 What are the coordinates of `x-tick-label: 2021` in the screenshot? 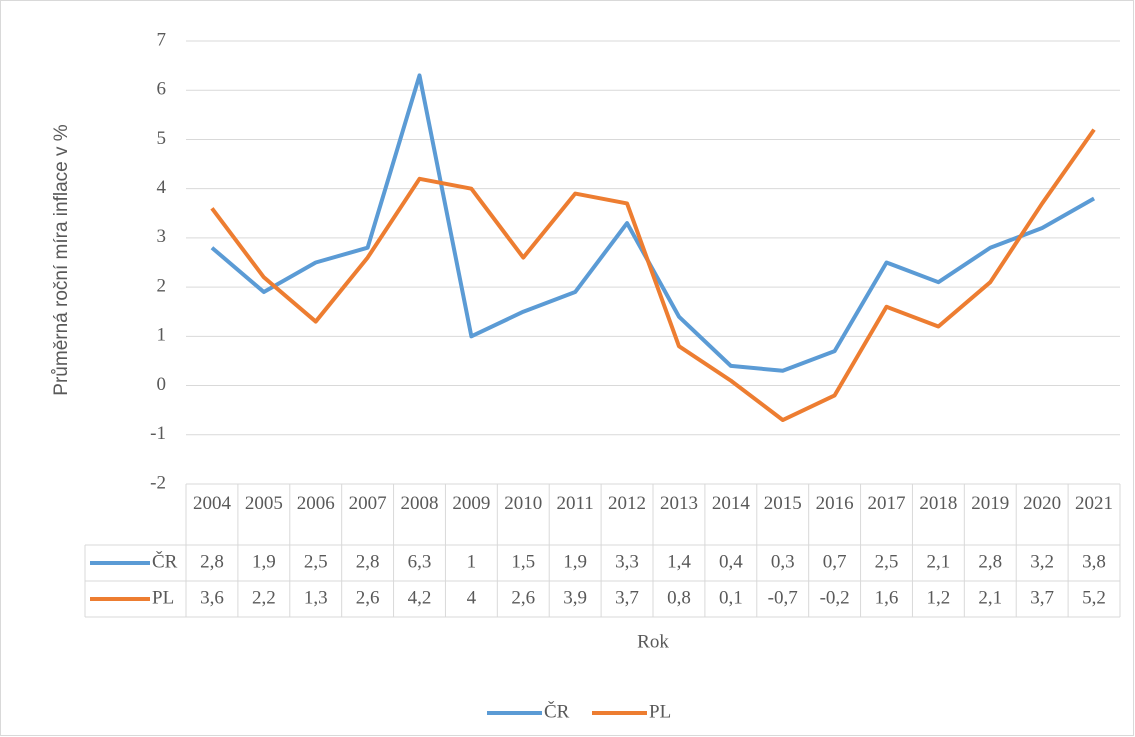 It's located at (1094, 503).